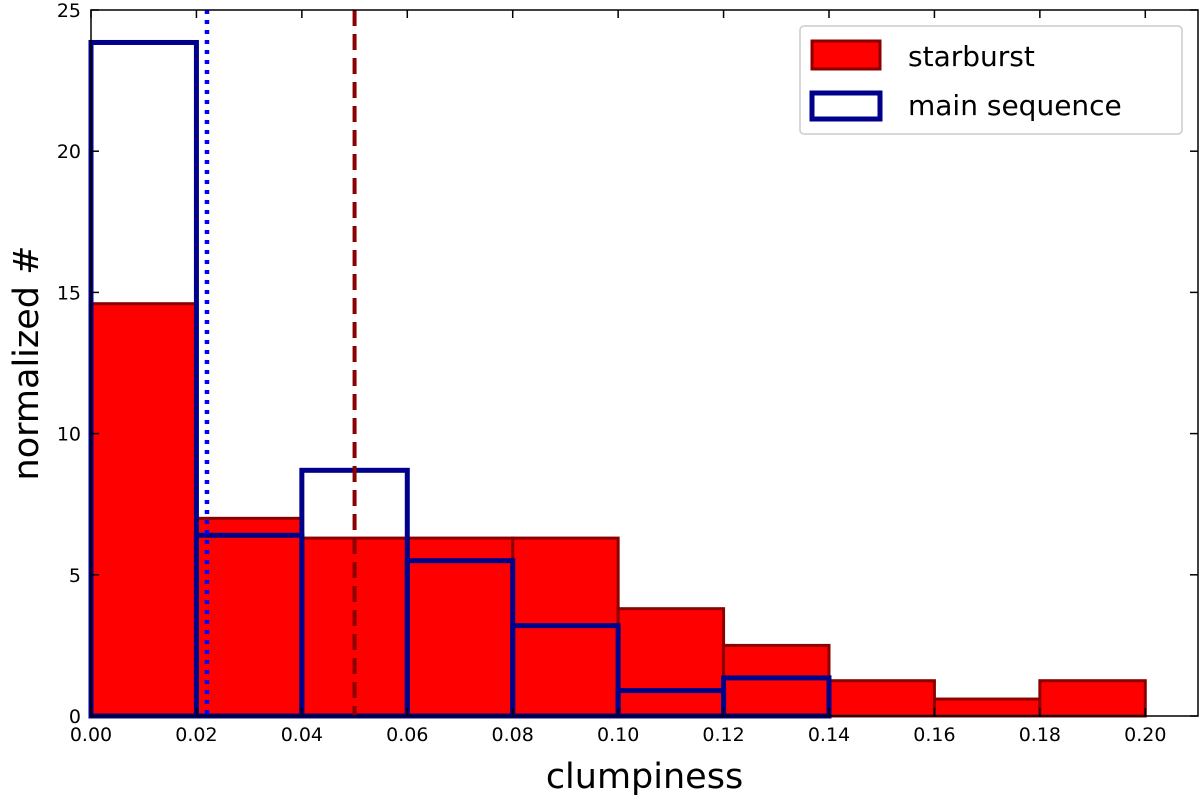  Describe the element at coordinates (1040, 735) in the screenshot. I see `x-tick-label-9: 0.18` at that location.